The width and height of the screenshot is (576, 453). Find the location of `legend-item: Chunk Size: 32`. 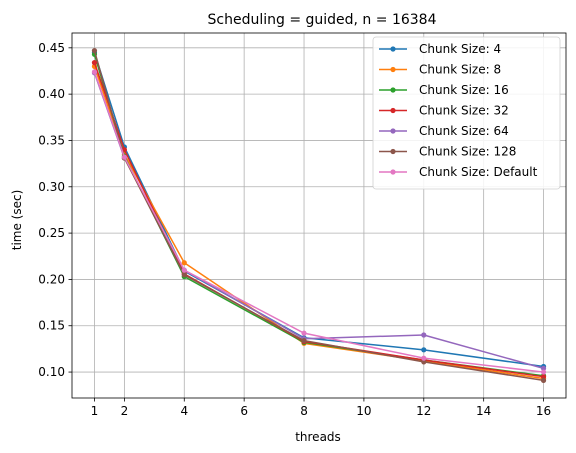

legend-item: Chunk Size: 32 is located at coordinates (444, 111).